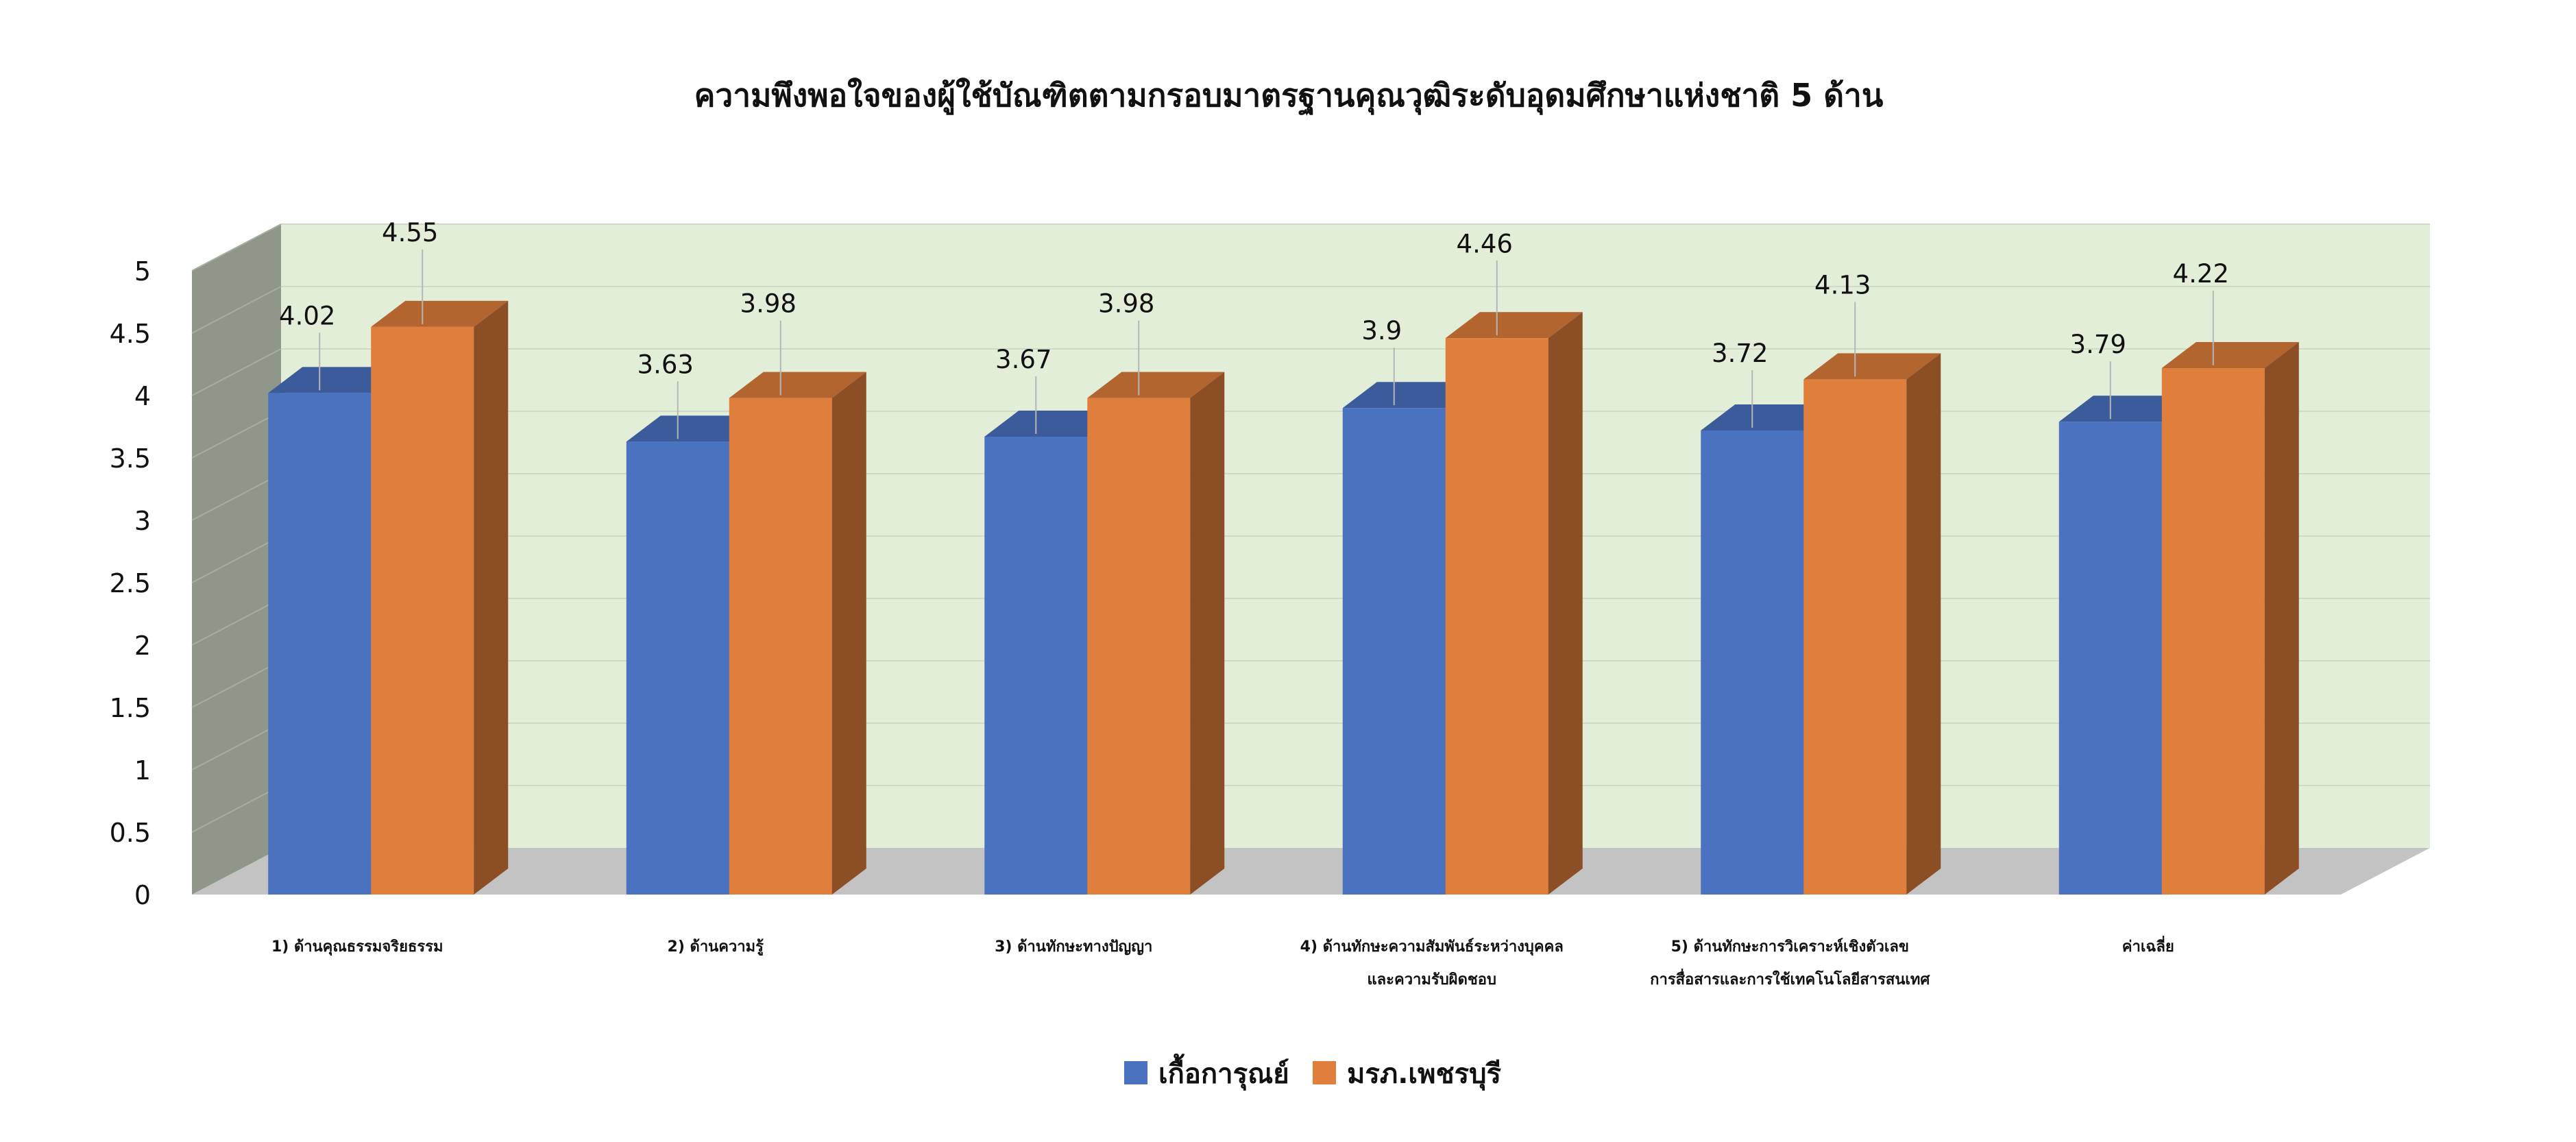  I want to click on data-label: 3.9, so click(1381, 331).